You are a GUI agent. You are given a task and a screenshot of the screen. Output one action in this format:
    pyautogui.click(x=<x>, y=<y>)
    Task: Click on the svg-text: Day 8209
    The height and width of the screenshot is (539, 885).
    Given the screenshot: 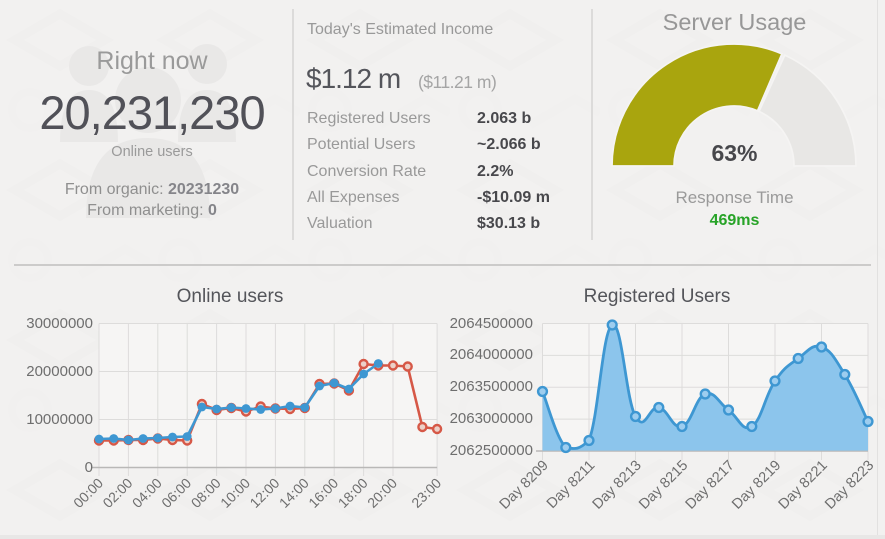 What is the action you would take?
    pyautogui.click(x=524, y=485)
    